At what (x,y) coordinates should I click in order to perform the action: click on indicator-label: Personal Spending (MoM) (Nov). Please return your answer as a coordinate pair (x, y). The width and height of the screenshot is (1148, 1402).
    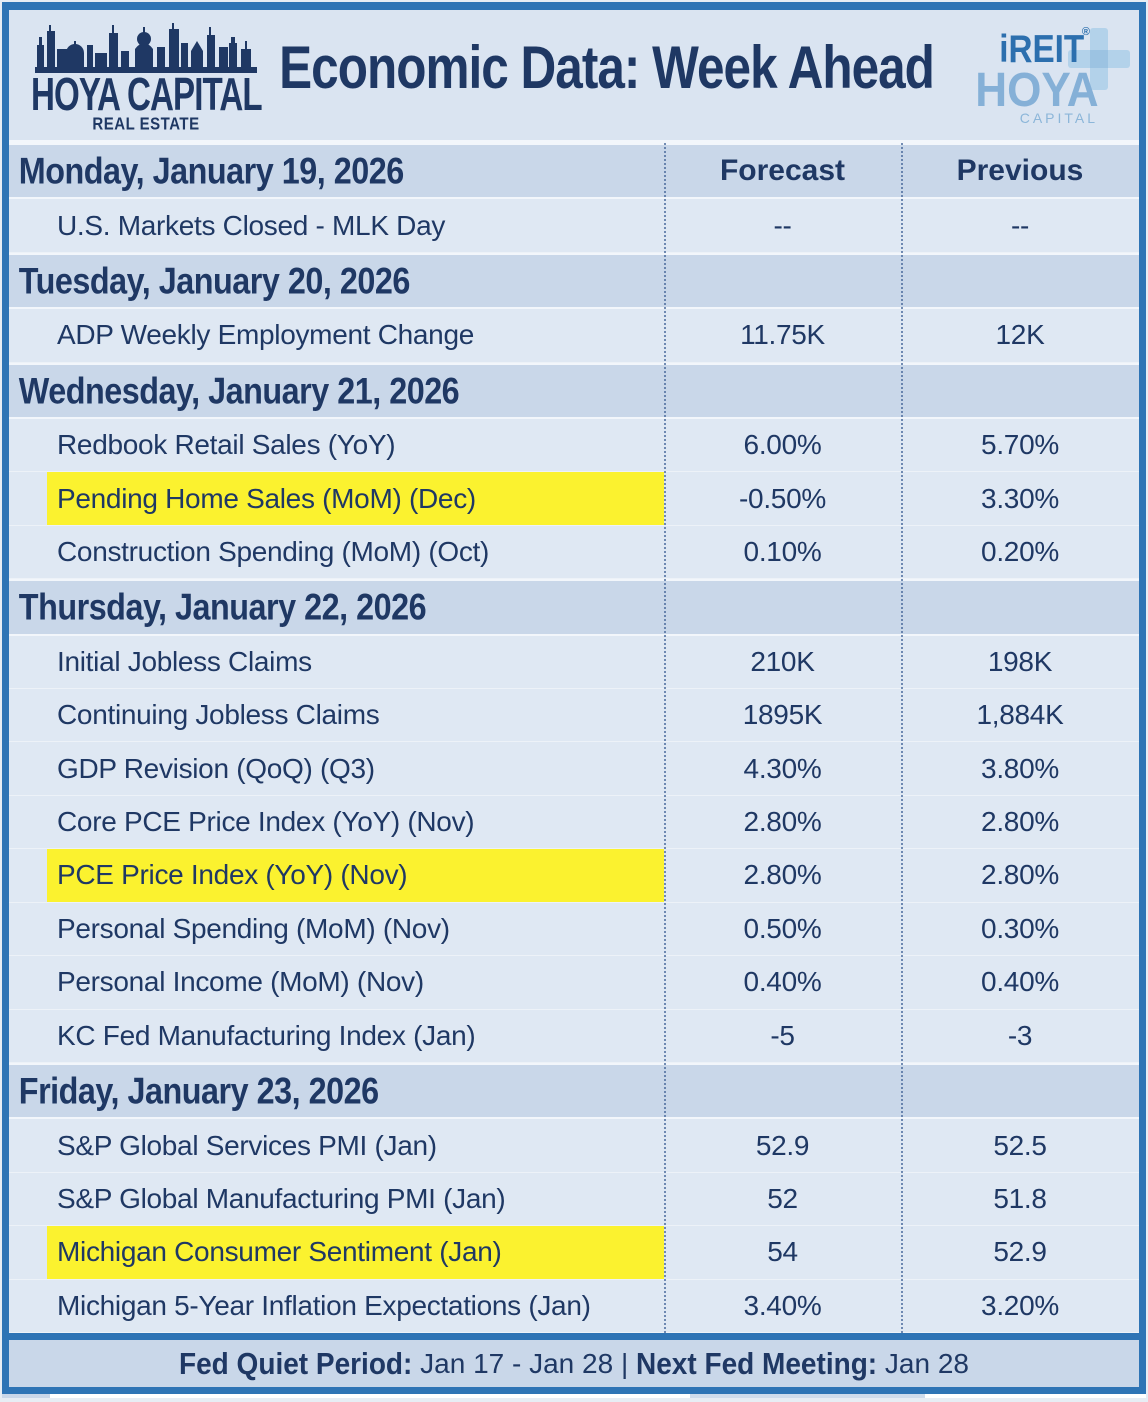
    Looking at the image, I should click on (253, 928).